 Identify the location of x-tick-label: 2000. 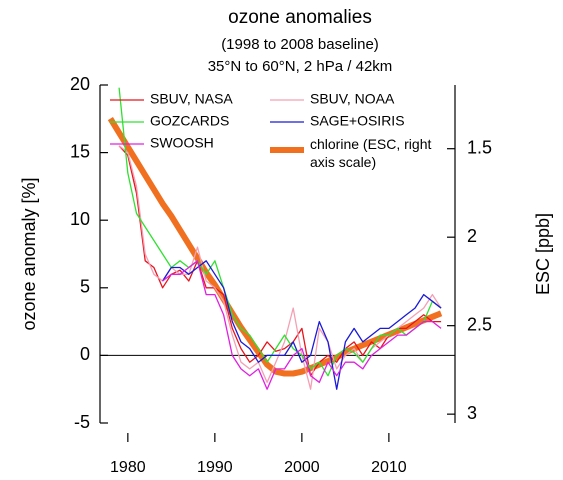
(302, 467).